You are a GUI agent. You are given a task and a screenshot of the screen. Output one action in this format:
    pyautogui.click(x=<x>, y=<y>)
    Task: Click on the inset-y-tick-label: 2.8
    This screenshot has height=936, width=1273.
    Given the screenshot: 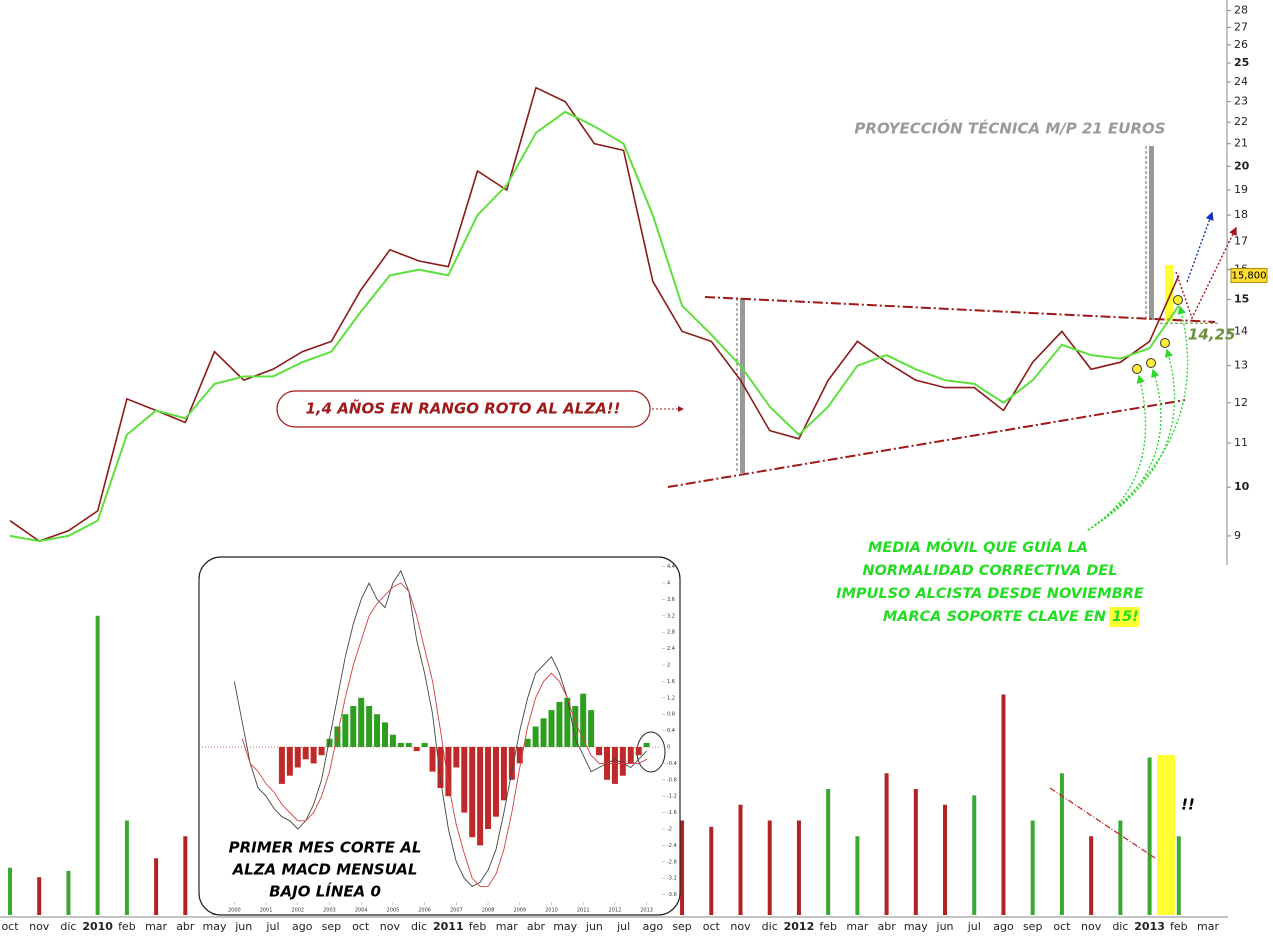 What is the action you would take?
    pyautogui.click(x=671, y=633)
    